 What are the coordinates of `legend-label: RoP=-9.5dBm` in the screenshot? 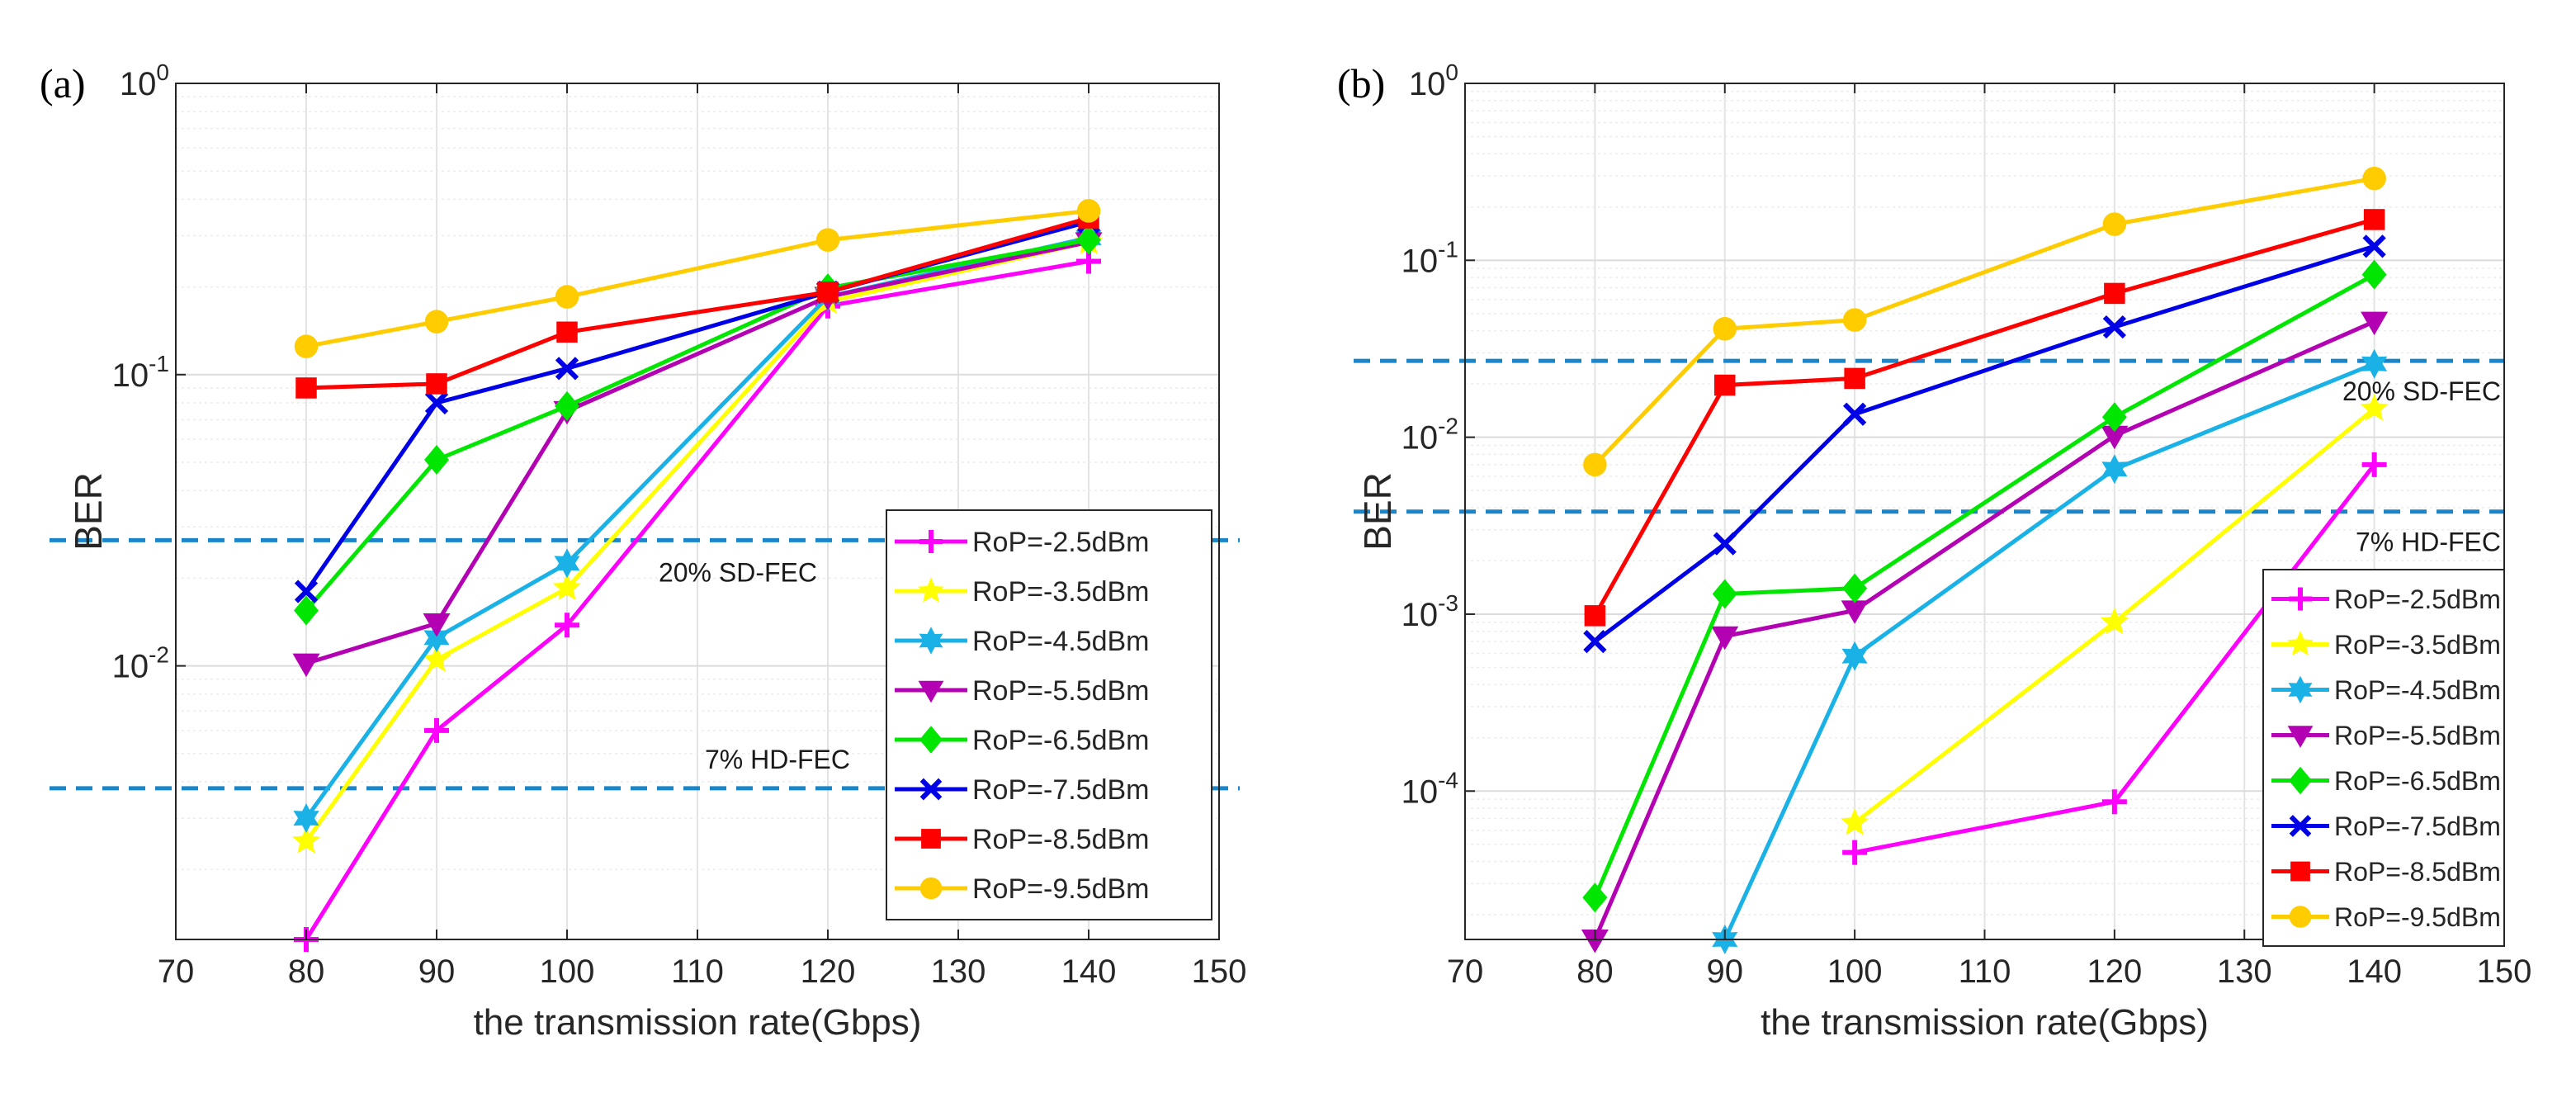 It's located at (2417, 917).